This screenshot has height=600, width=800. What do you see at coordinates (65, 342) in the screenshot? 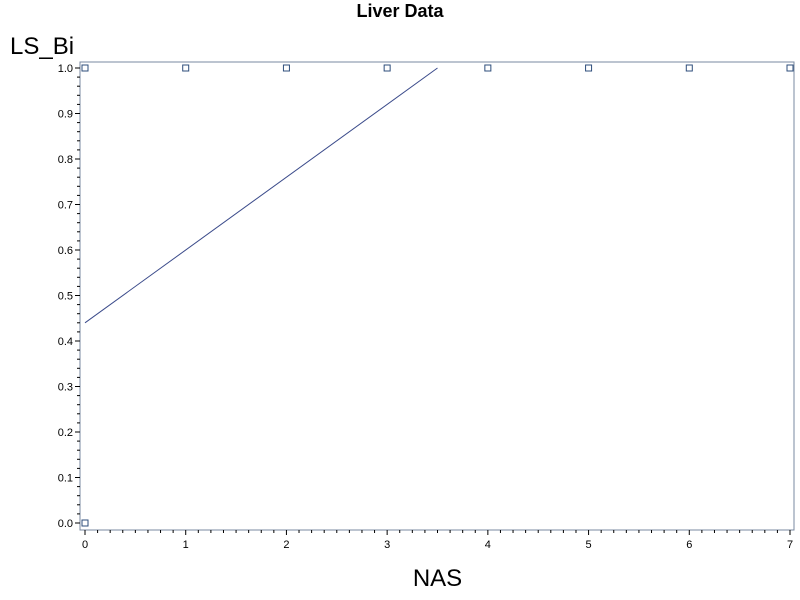
I see `y-tick-label: 0.4` at bounding box center [65, 342].